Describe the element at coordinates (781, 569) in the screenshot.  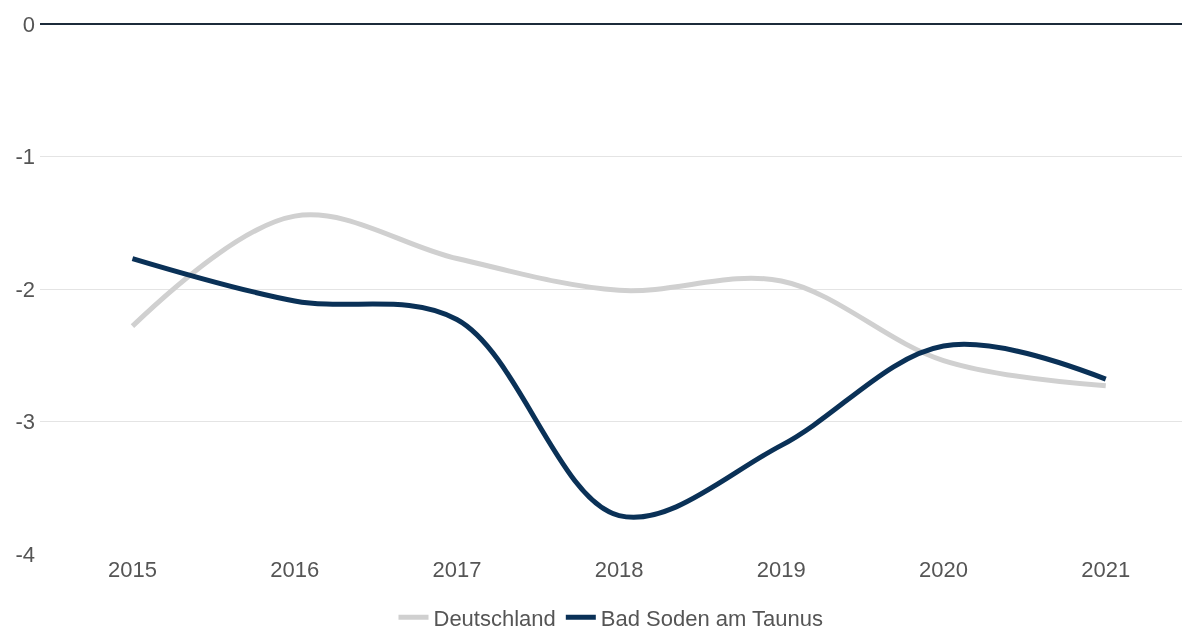
I see `x-tick-label: 2019` at that location.